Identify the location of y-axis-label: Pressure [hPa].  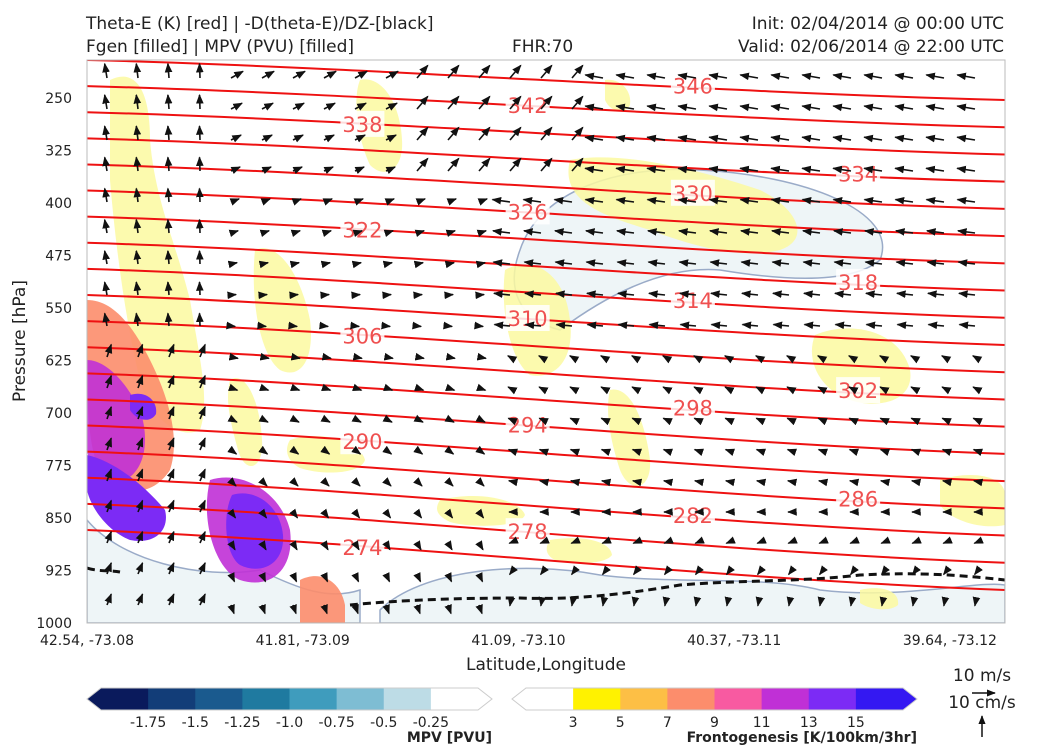
(20, 341).